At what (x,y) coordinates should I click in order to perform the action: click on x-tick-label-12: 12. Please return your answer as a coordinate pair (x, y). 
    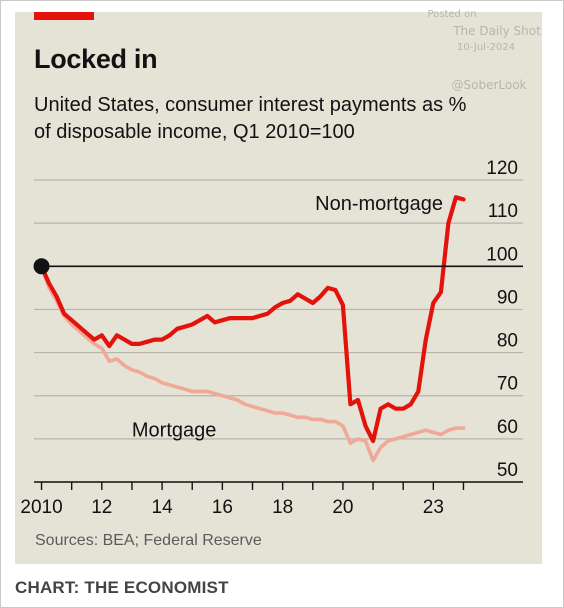
    Looking at the image, I should click on (101, 507).